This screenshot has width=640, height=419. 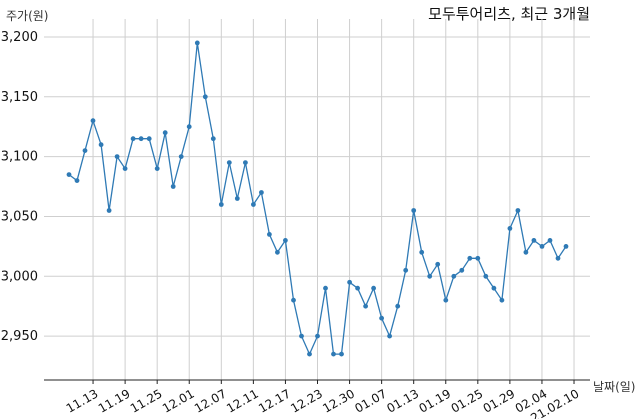 I want to click on x-tick-label: 01.13, so click(x=402, y=400).